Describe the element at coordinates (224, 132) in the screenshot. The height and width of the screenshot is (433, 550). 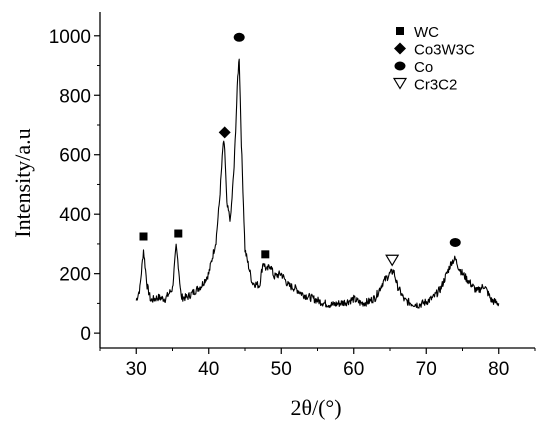
I see `peak-marker-diamond` at that location.